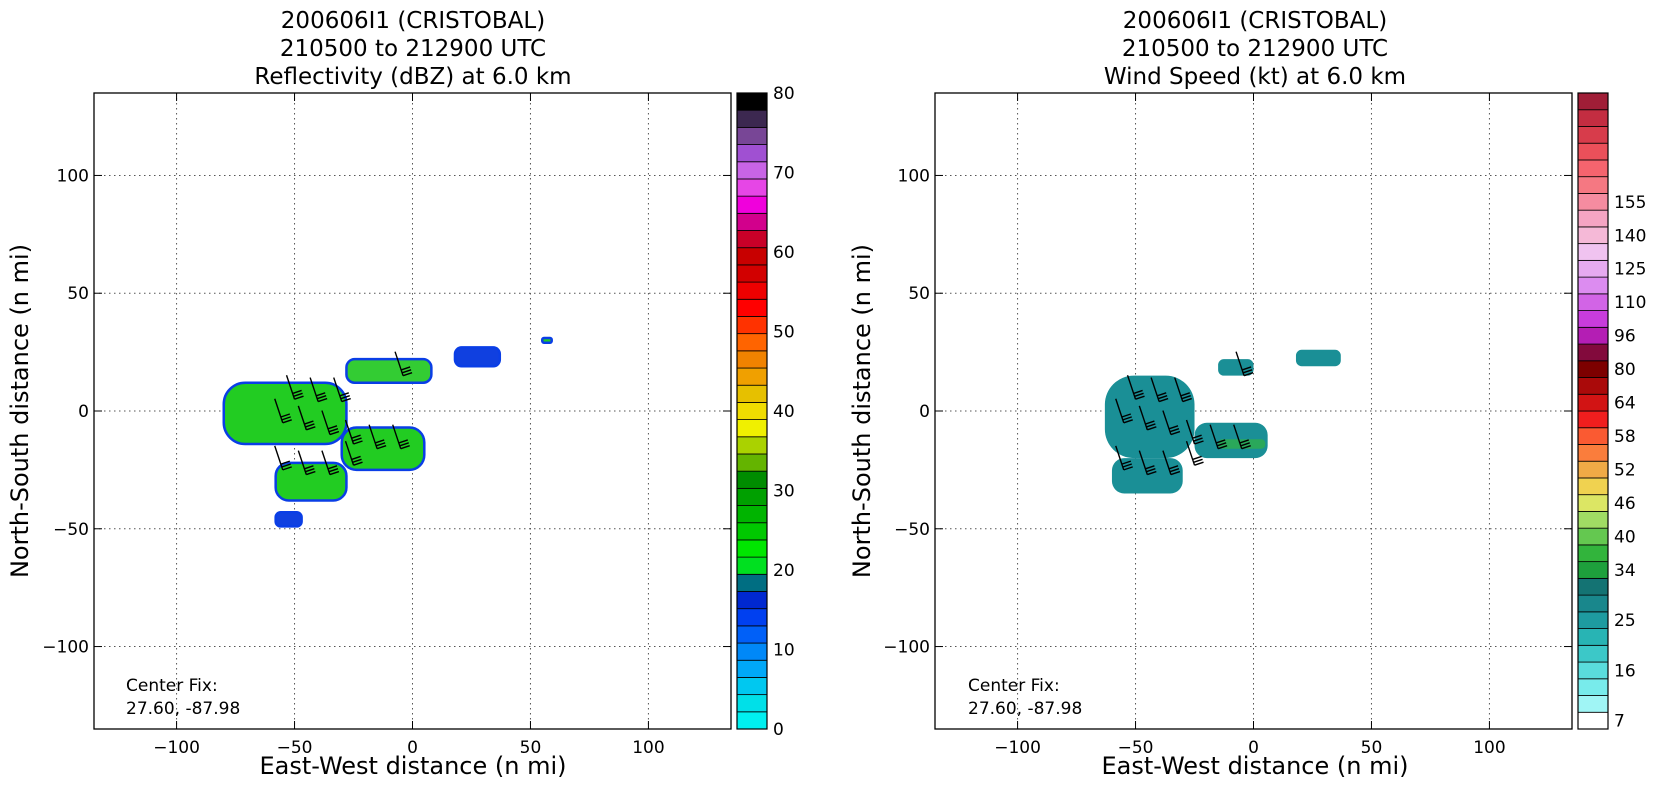 This screenshot has height=787, width=1654. What do you see at coordinates (1242, 444) in the screenshot?
I see `panel2-high-wind-core` at bounding box center [1242, 444].